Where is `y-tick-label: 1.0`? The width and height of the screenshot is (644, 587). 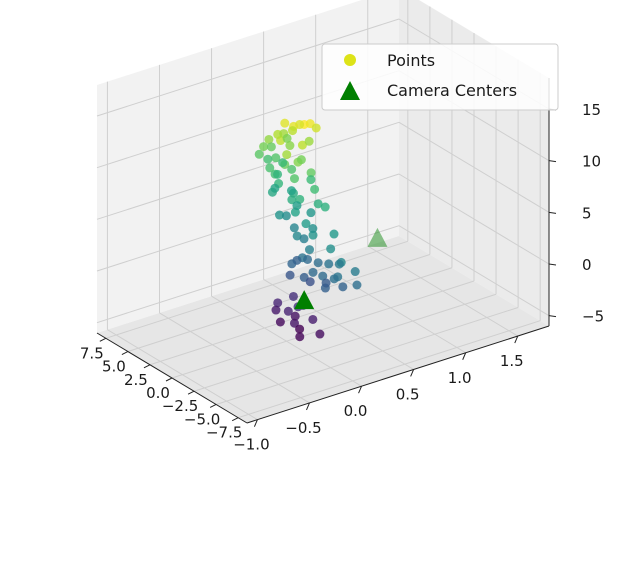 y-tick-label: 1.0 is located at coordinates (460, 378).